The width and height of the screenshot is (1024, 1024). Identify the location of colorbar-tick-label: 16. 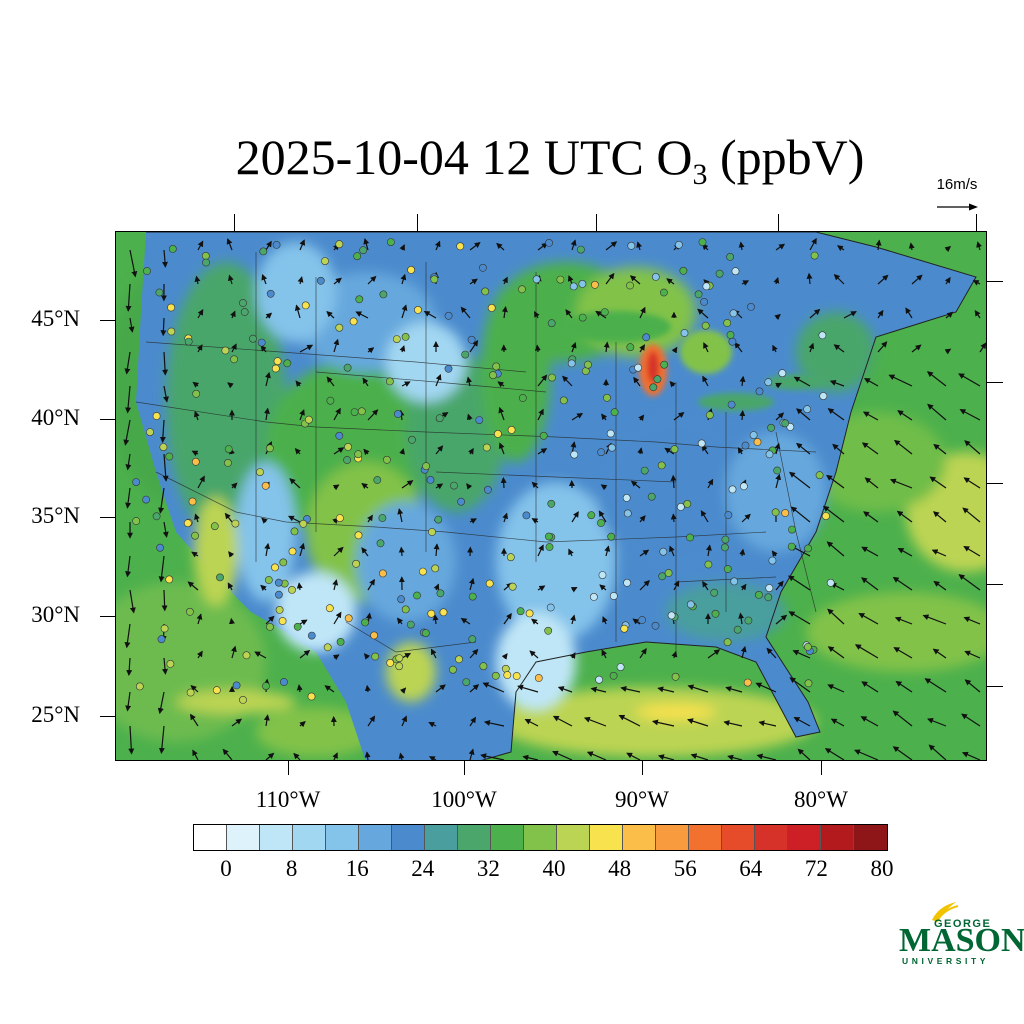
(357, 868).